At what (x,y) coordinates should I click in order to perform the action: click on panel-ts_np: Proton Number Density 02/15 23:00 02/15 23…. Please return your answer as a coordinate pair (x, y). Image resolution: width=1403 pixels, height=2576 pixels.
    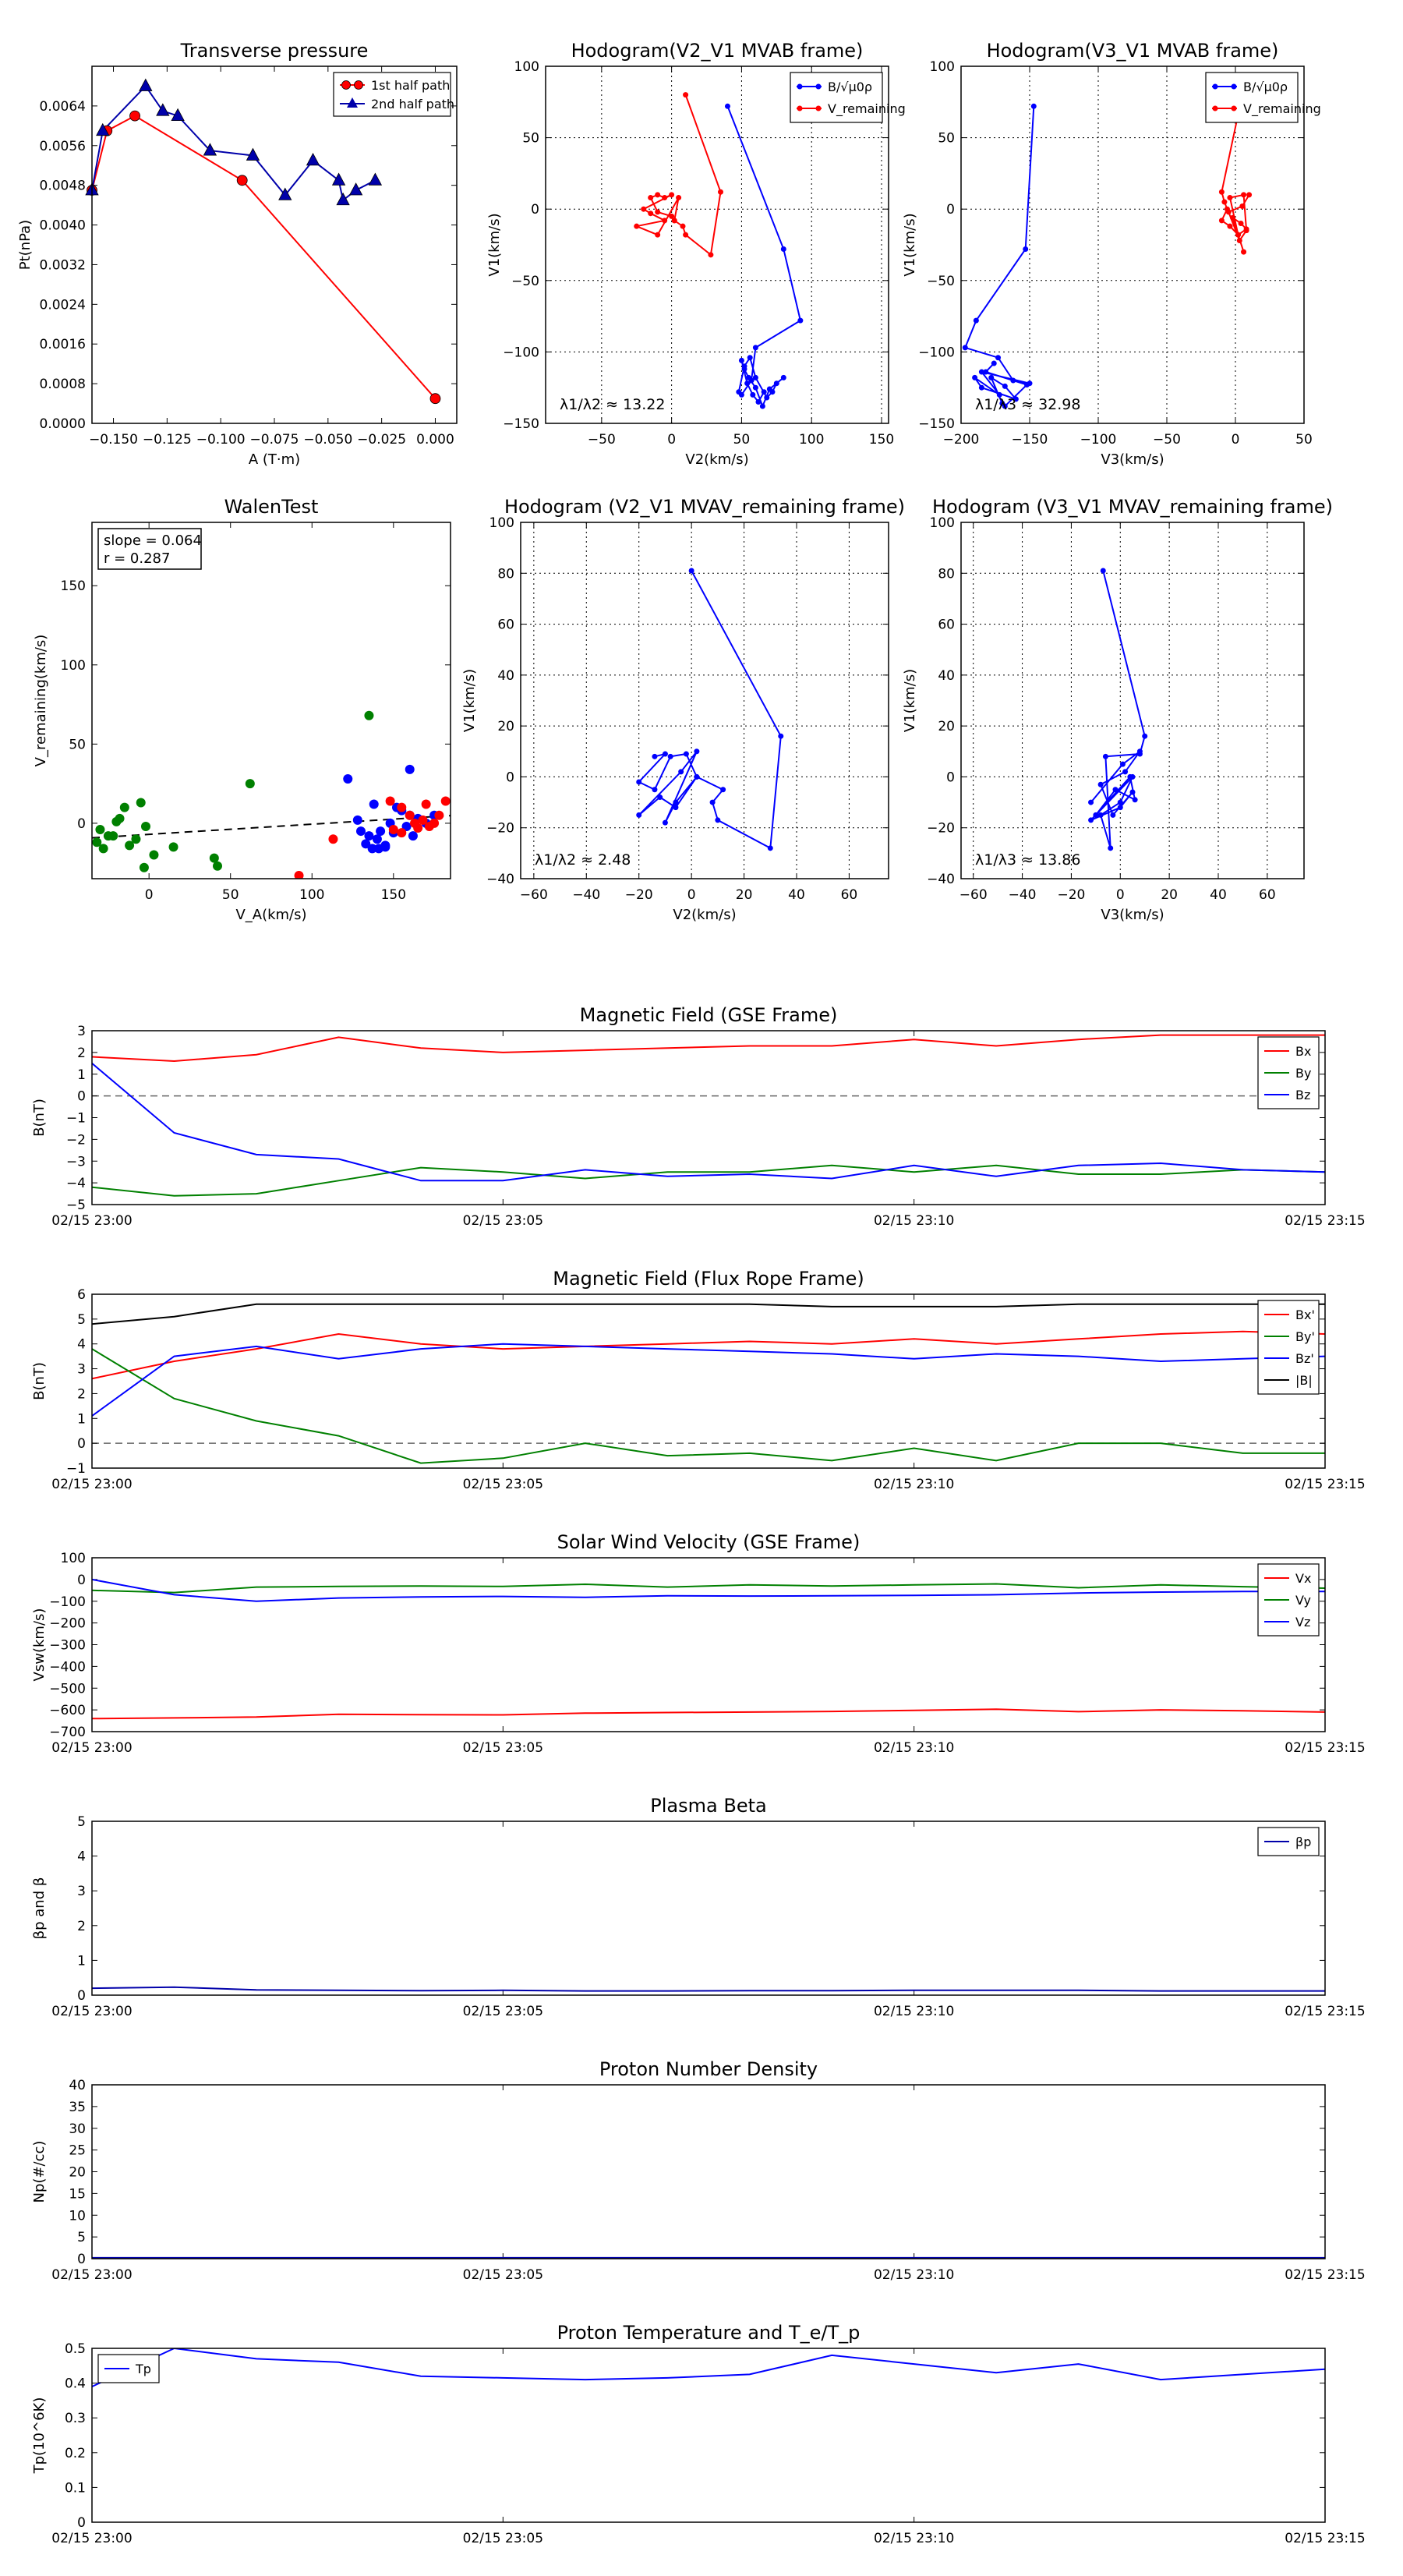
    Looking at the image, I should click on (698, 2170).